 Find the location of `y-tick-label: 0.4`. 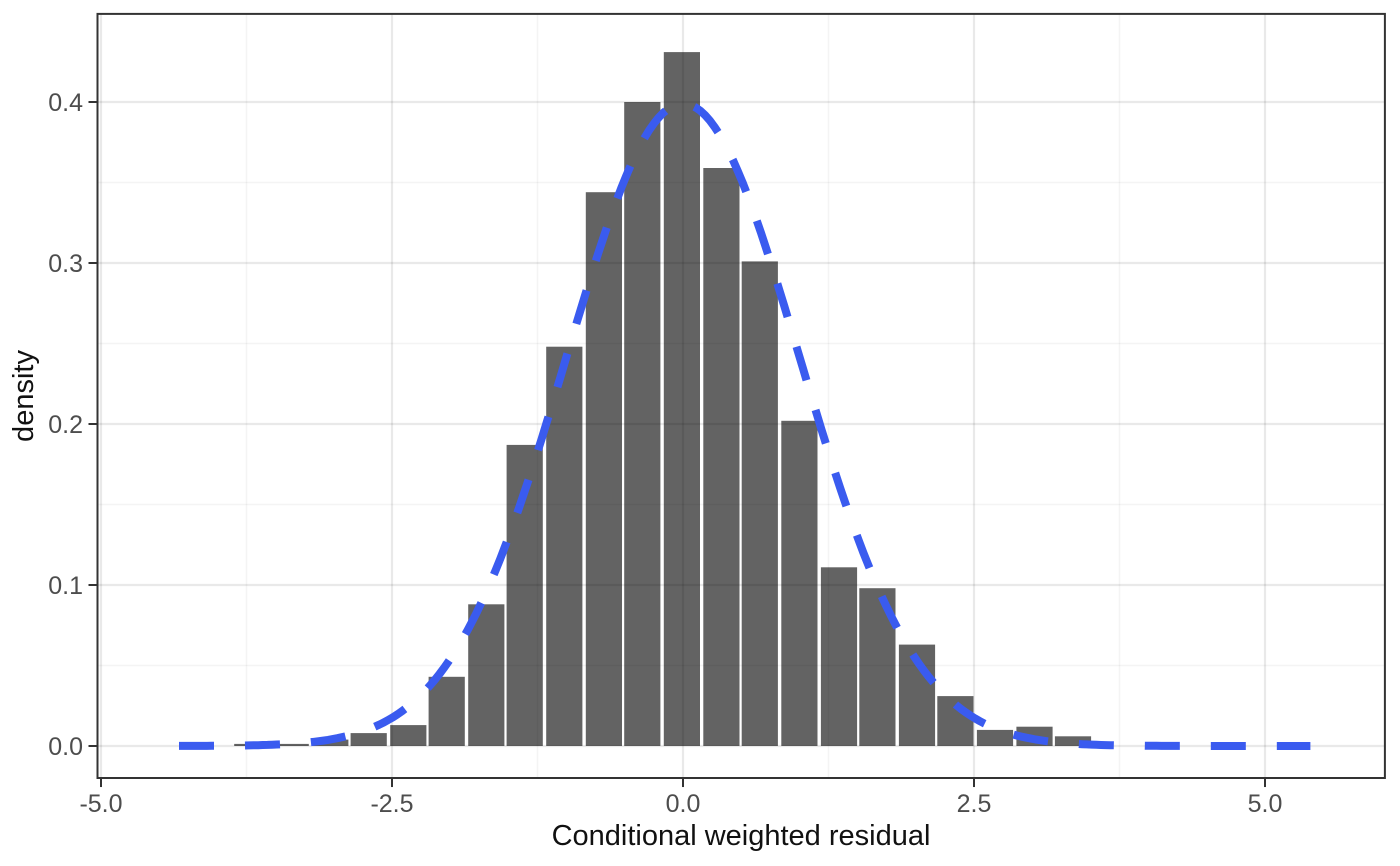

y-tick-label: 0.4 is located at coordinates (65, 103).